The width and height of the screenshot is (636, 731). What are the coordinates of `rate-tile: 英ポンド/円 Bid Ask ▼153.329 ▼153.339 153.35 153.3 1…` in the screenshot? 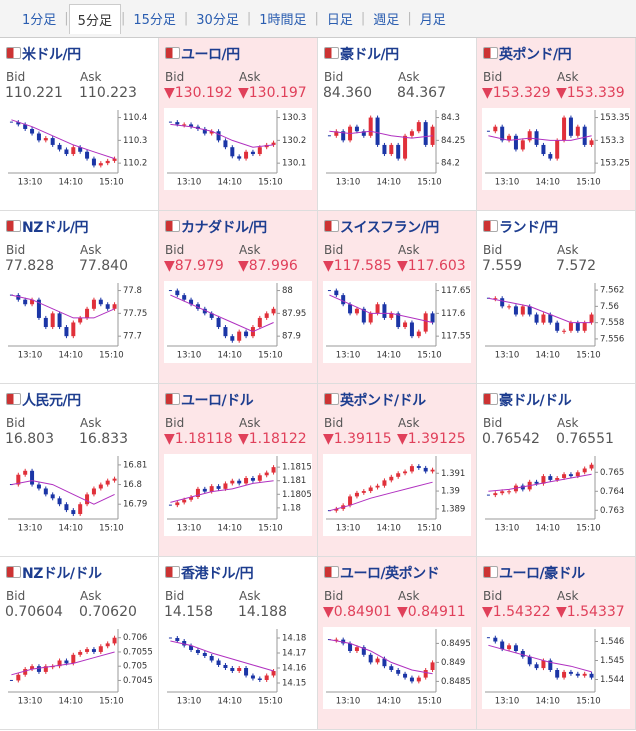 It's located at (556, 124).